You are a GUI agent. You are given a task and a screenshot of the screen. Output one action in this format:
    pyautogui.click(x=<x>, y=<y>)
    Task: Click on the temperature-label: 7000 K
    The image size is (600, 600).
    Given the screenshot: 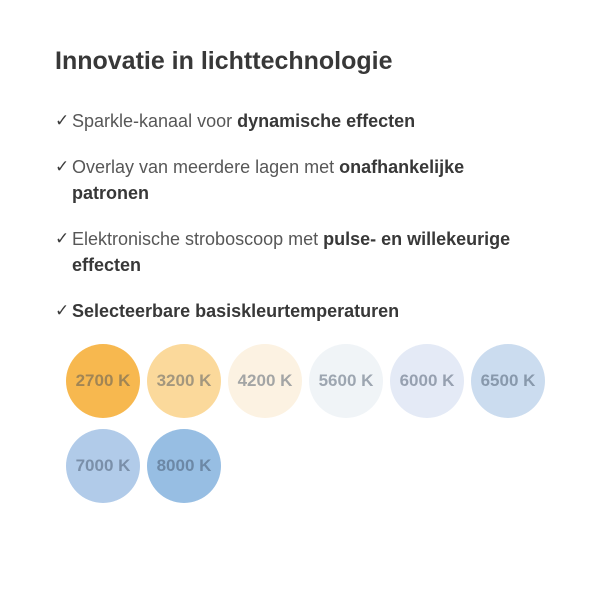 What is the action you would take?
    pyautogui.click(x=103, y=465)
    